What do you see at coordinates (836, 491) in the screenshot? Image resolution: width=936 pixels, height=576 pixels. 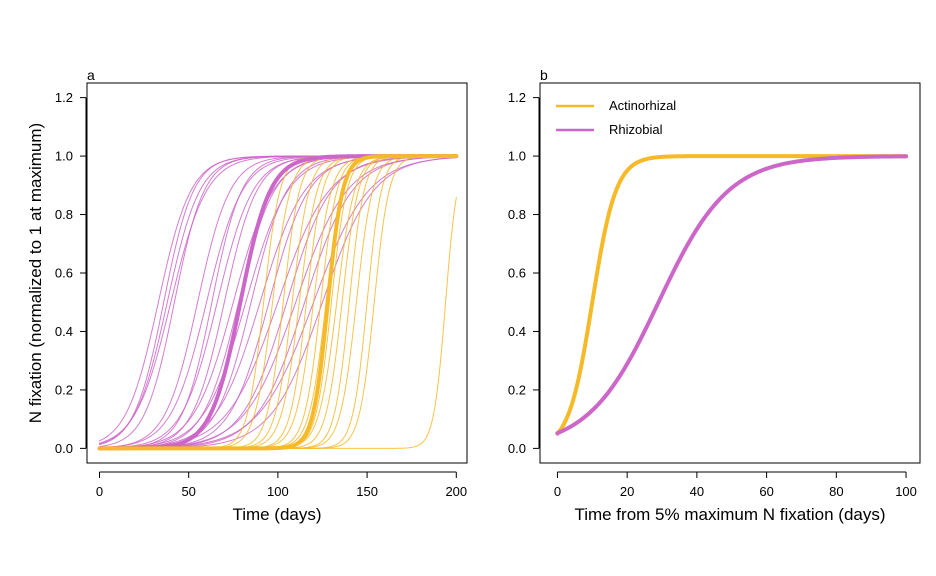 I see `x-tick-label: 80` at bounding box center [836, 491].